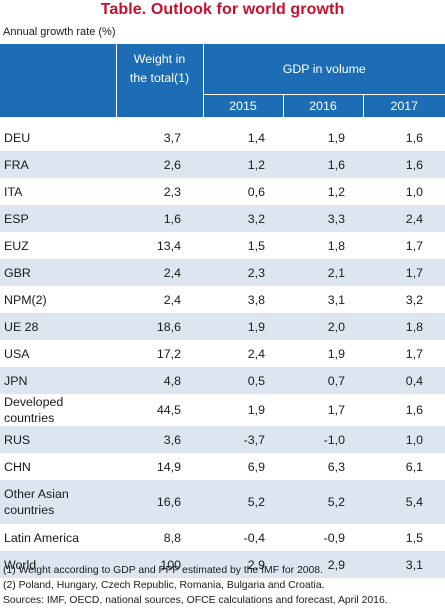 The height and width of the screenshot is (609, 445). I want to click on table-row: CHN 14,9 6,9 6,3 6,1, so click(222, 466).